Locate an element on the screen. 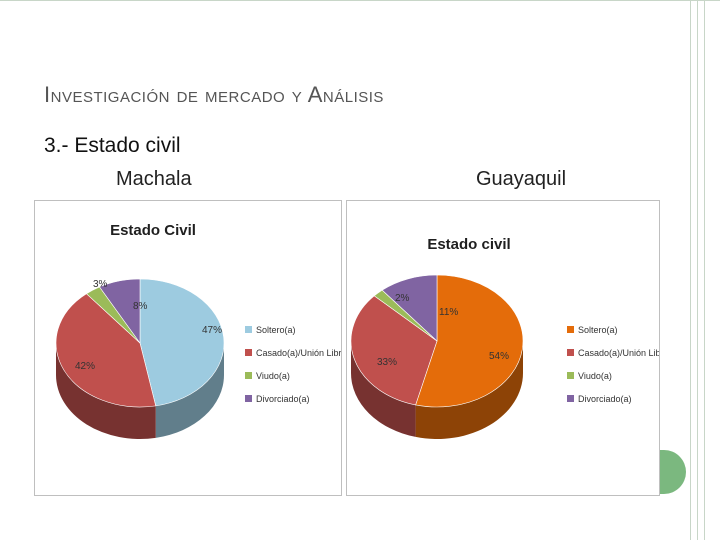 The image size is (720, 540). frame-top-line is located at coordinates (360, 0).